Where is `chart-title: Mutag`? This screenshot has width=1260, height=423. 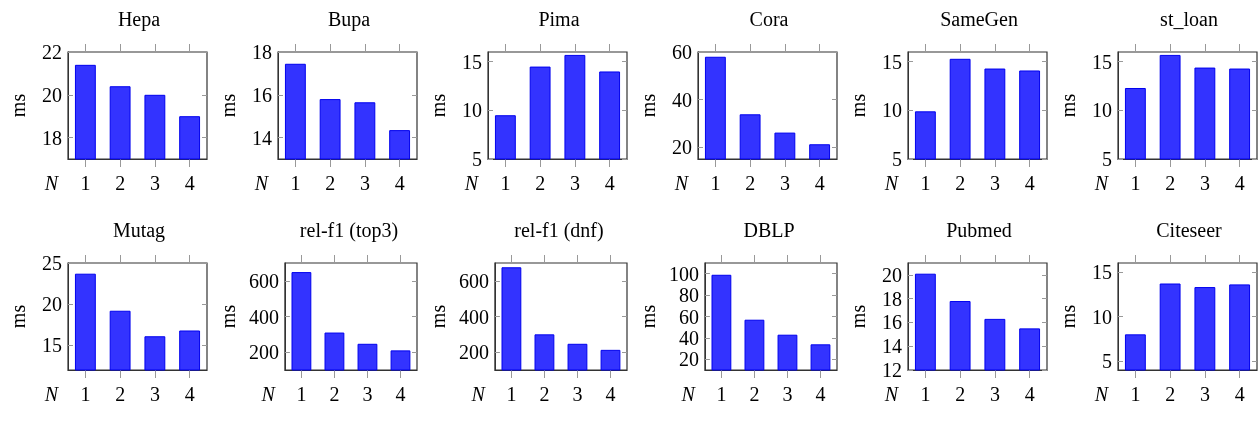
chart-title: Mutag is located at coordinates (139, 230).